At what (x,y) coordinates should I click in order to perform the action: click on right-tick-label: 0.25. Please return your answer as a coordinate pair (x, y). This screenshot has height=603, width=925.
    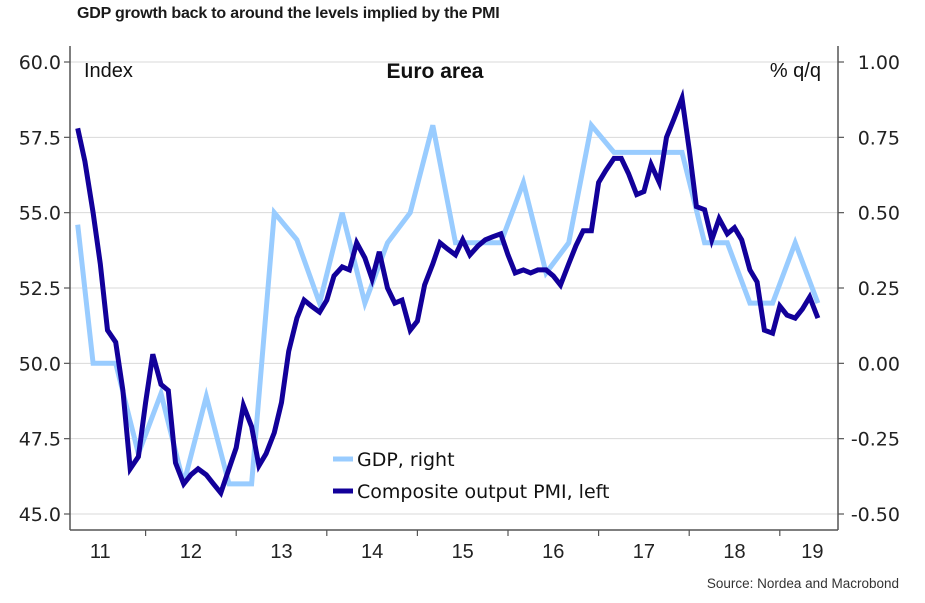
    Looking at the image, I should click on (879, 289).